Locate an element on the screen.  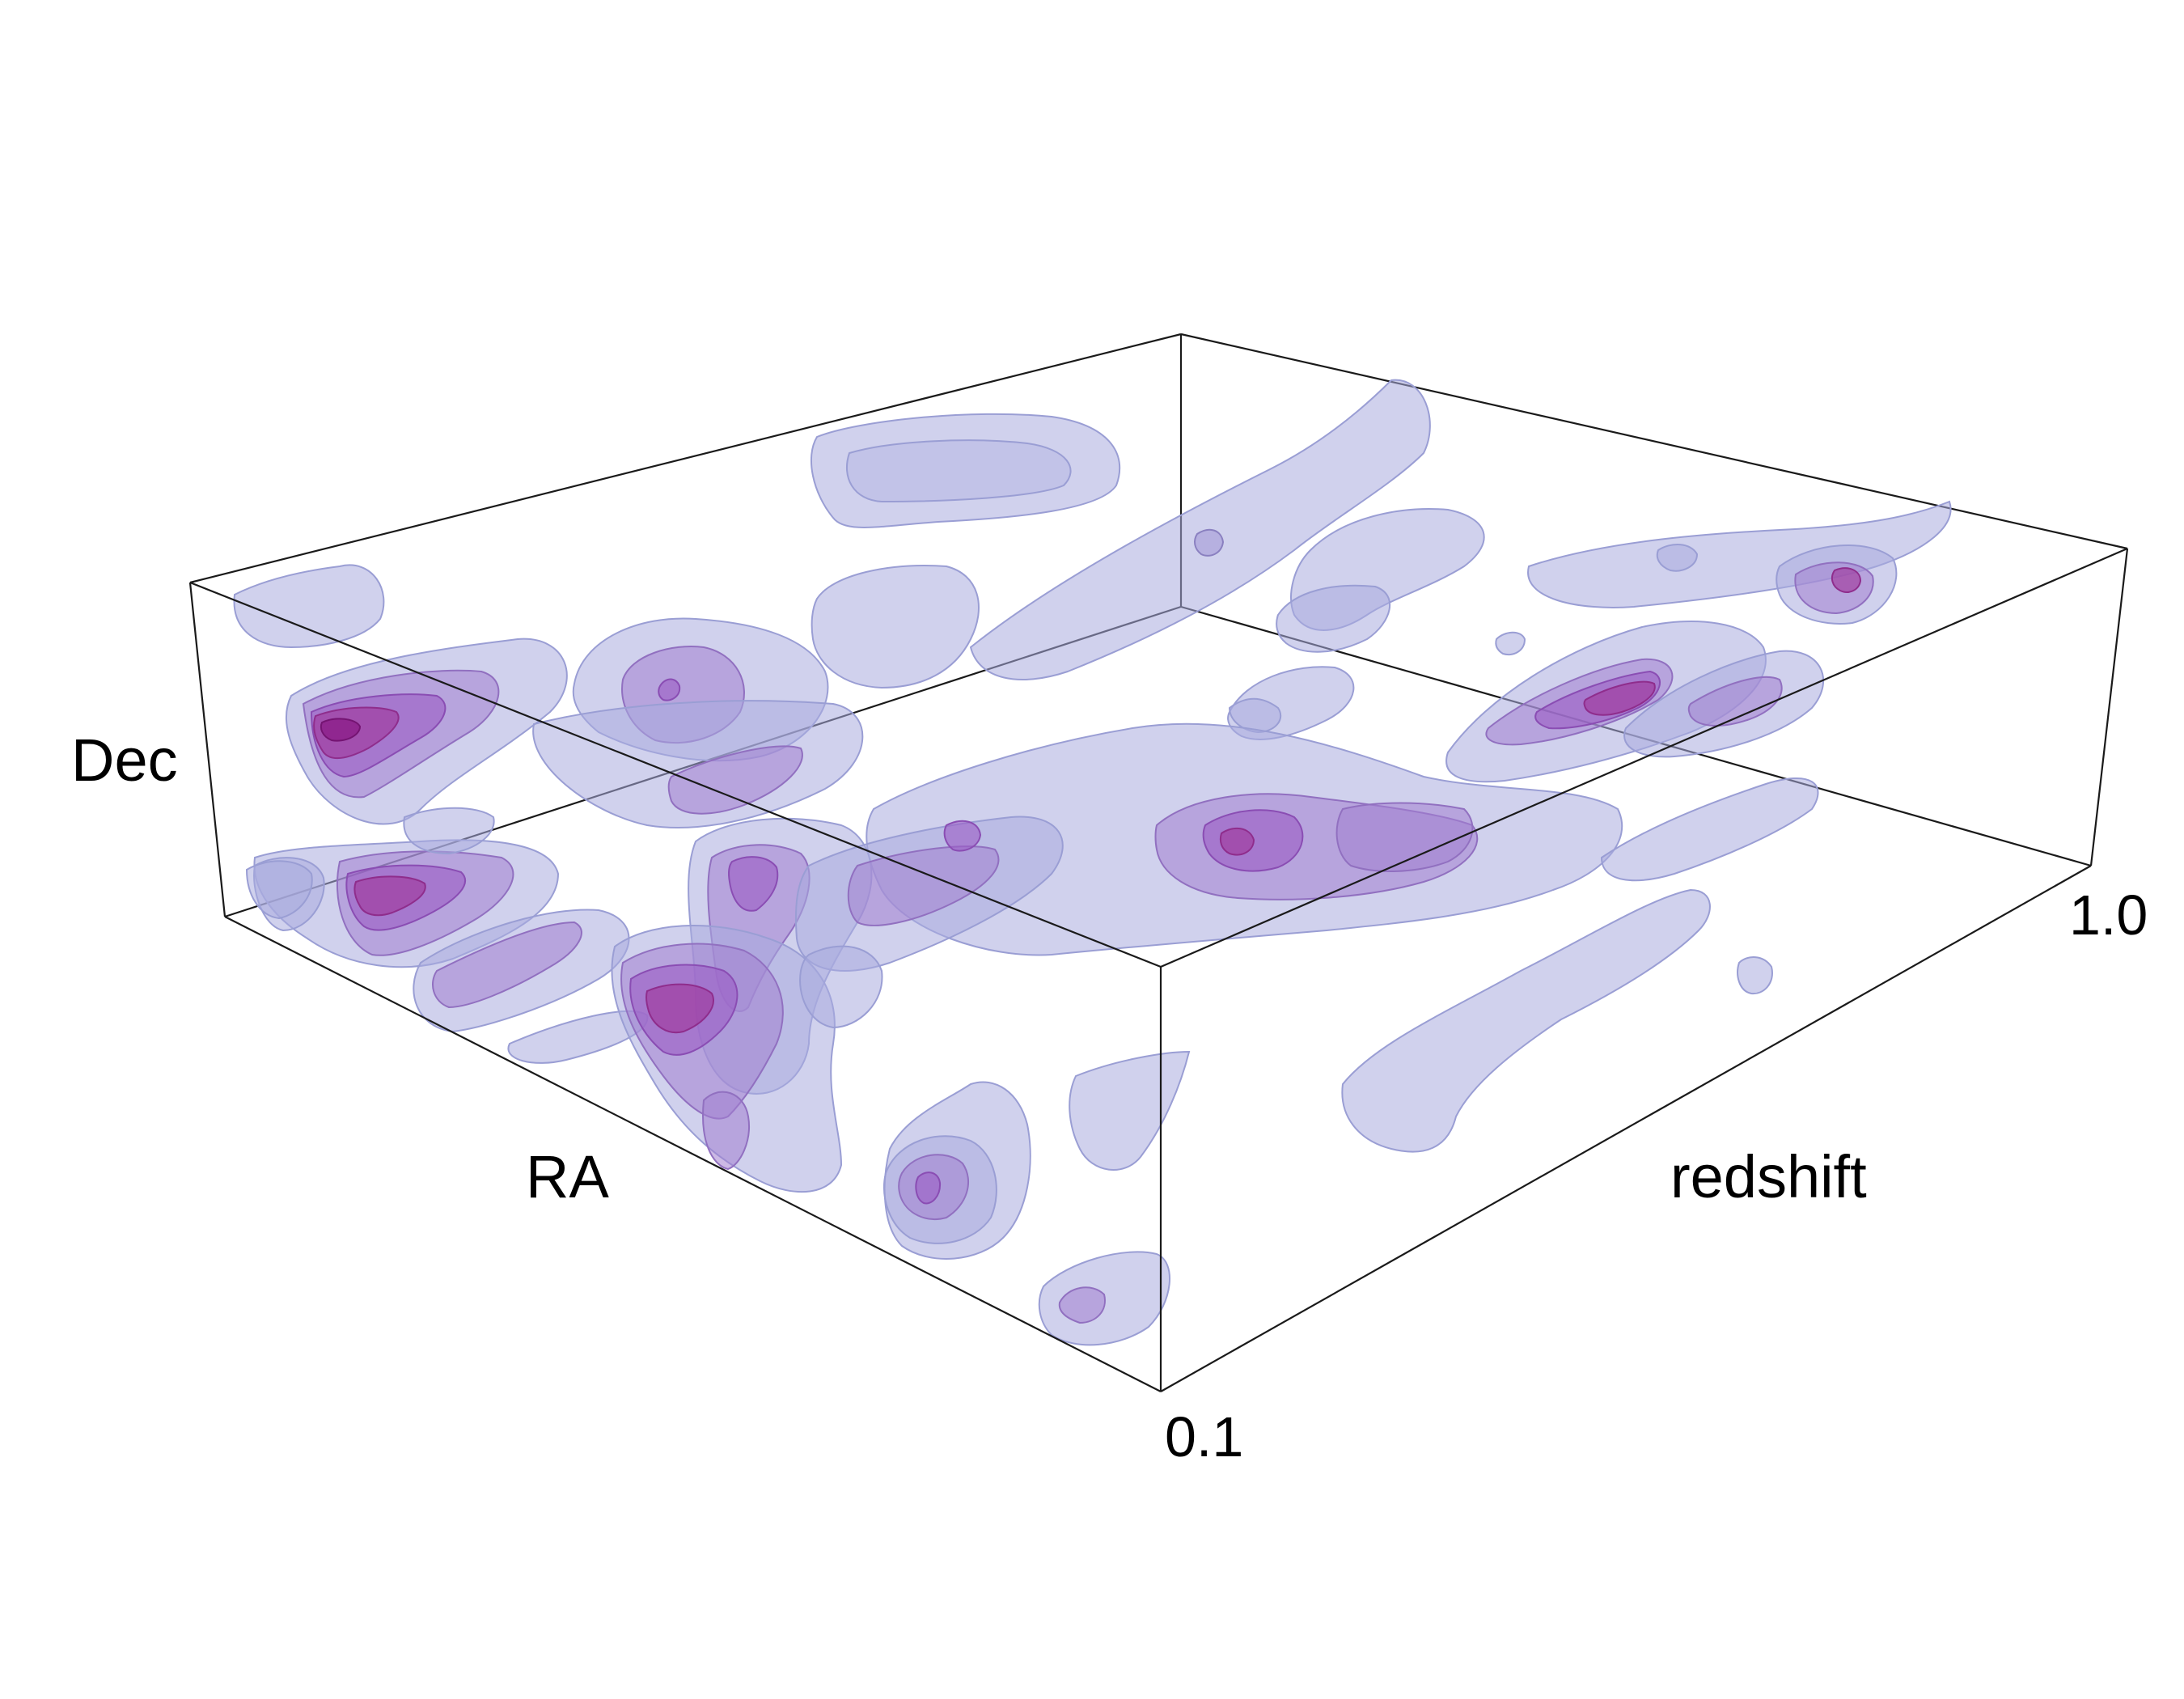
box-edge-front-bottom-left is located at coordinates (693, 1154).